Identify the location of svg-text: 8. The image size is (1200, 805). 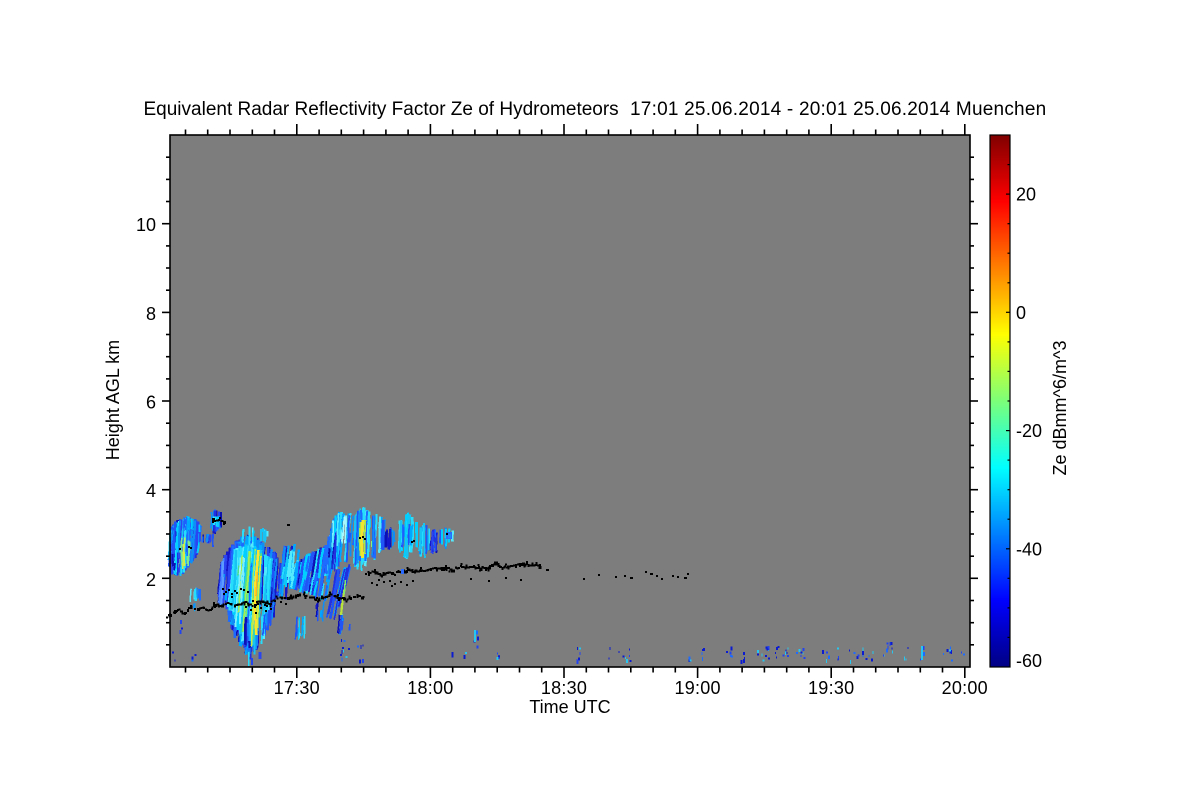
(151, 314).